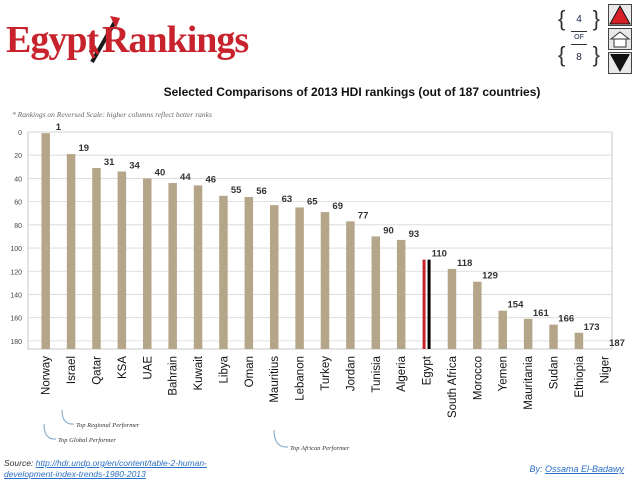 Image resolution: width=638 pixels, height=480 pixels. Describe the element at coordinates (175, 40) in the screenshot. I see `logo-text-right: Rankings` at that location.